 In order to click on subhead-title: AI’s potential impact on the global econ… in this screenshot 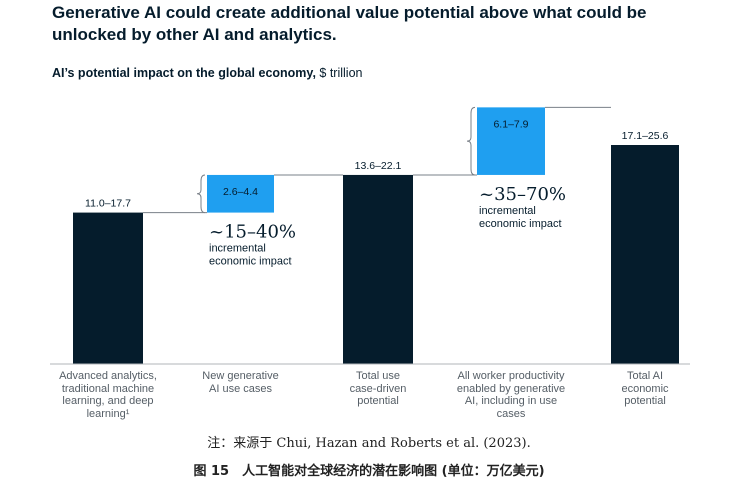, I will do `click(184, 73)`.